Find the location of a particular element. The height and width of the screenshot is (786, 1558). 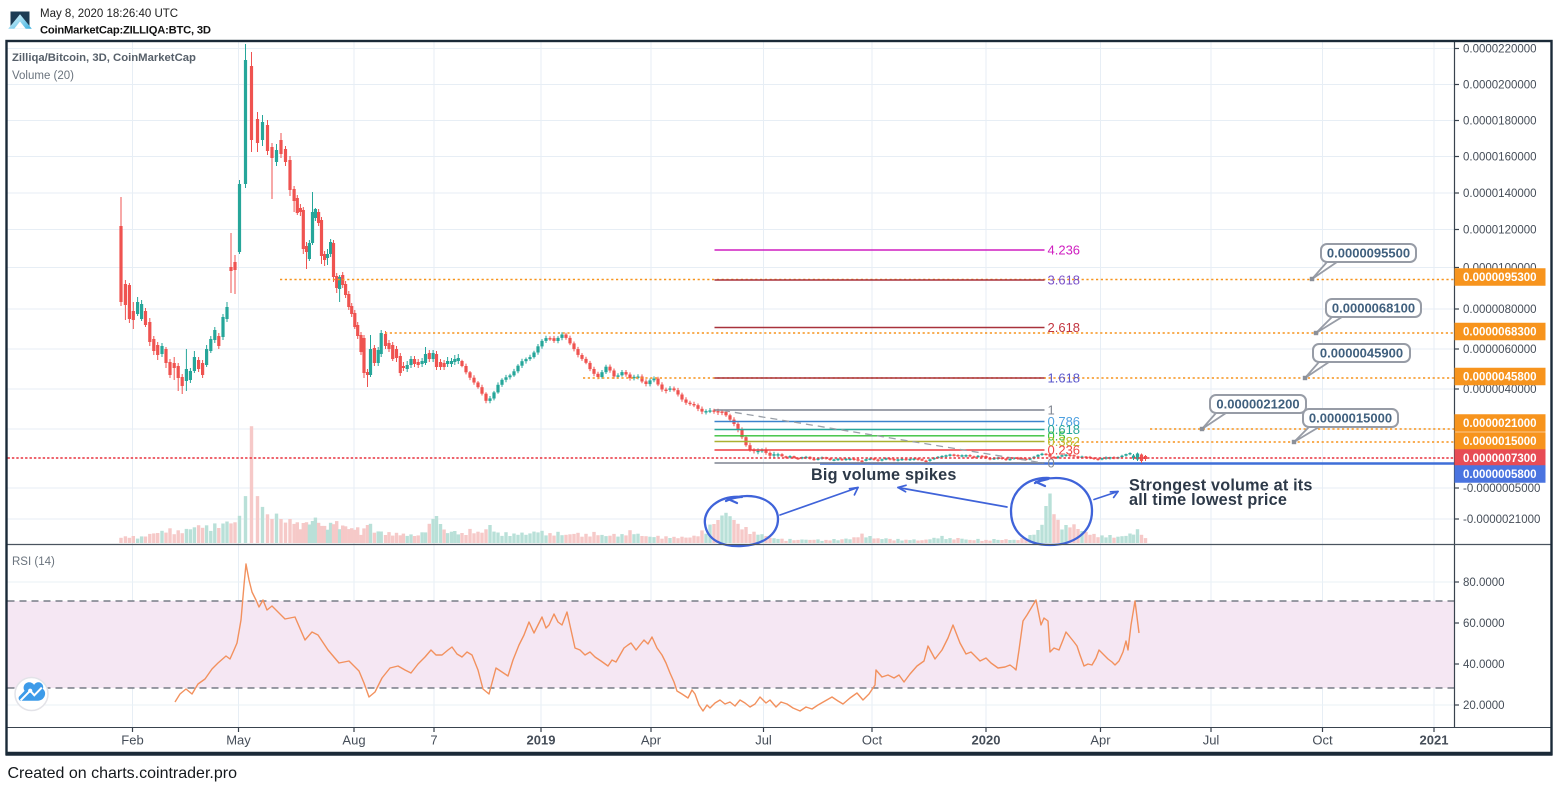

svg-text: 4.236 is located at coordinates (1064, 250).